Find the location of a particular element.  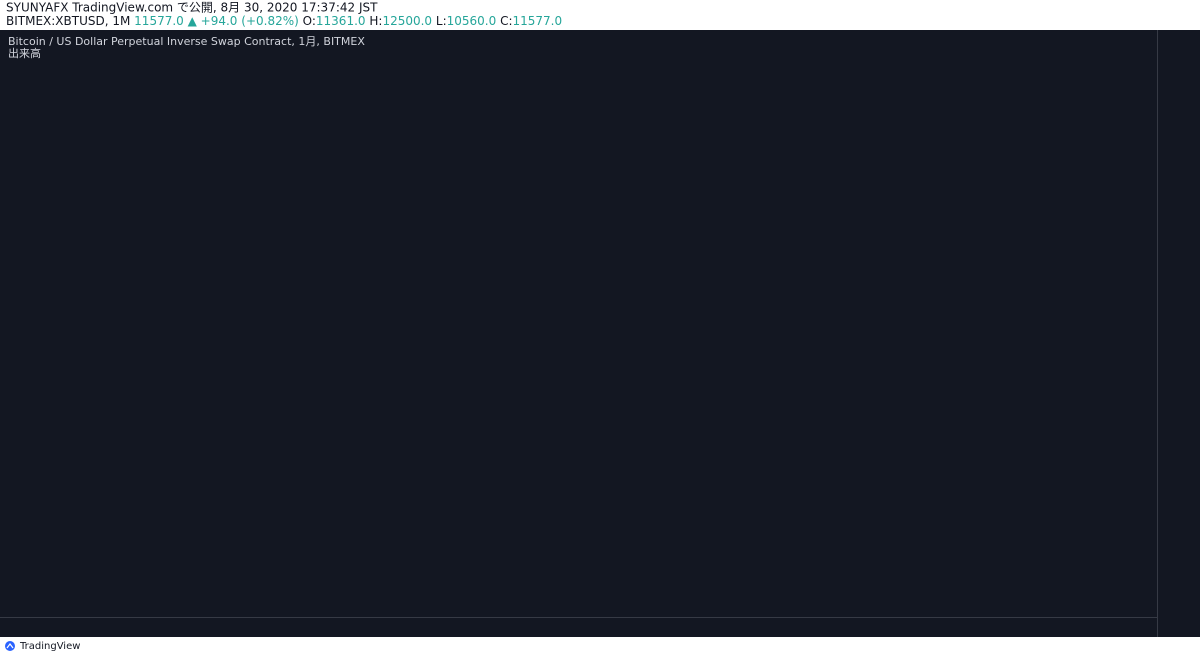

ohlc-label: L: is located at coordinates (441, 21).